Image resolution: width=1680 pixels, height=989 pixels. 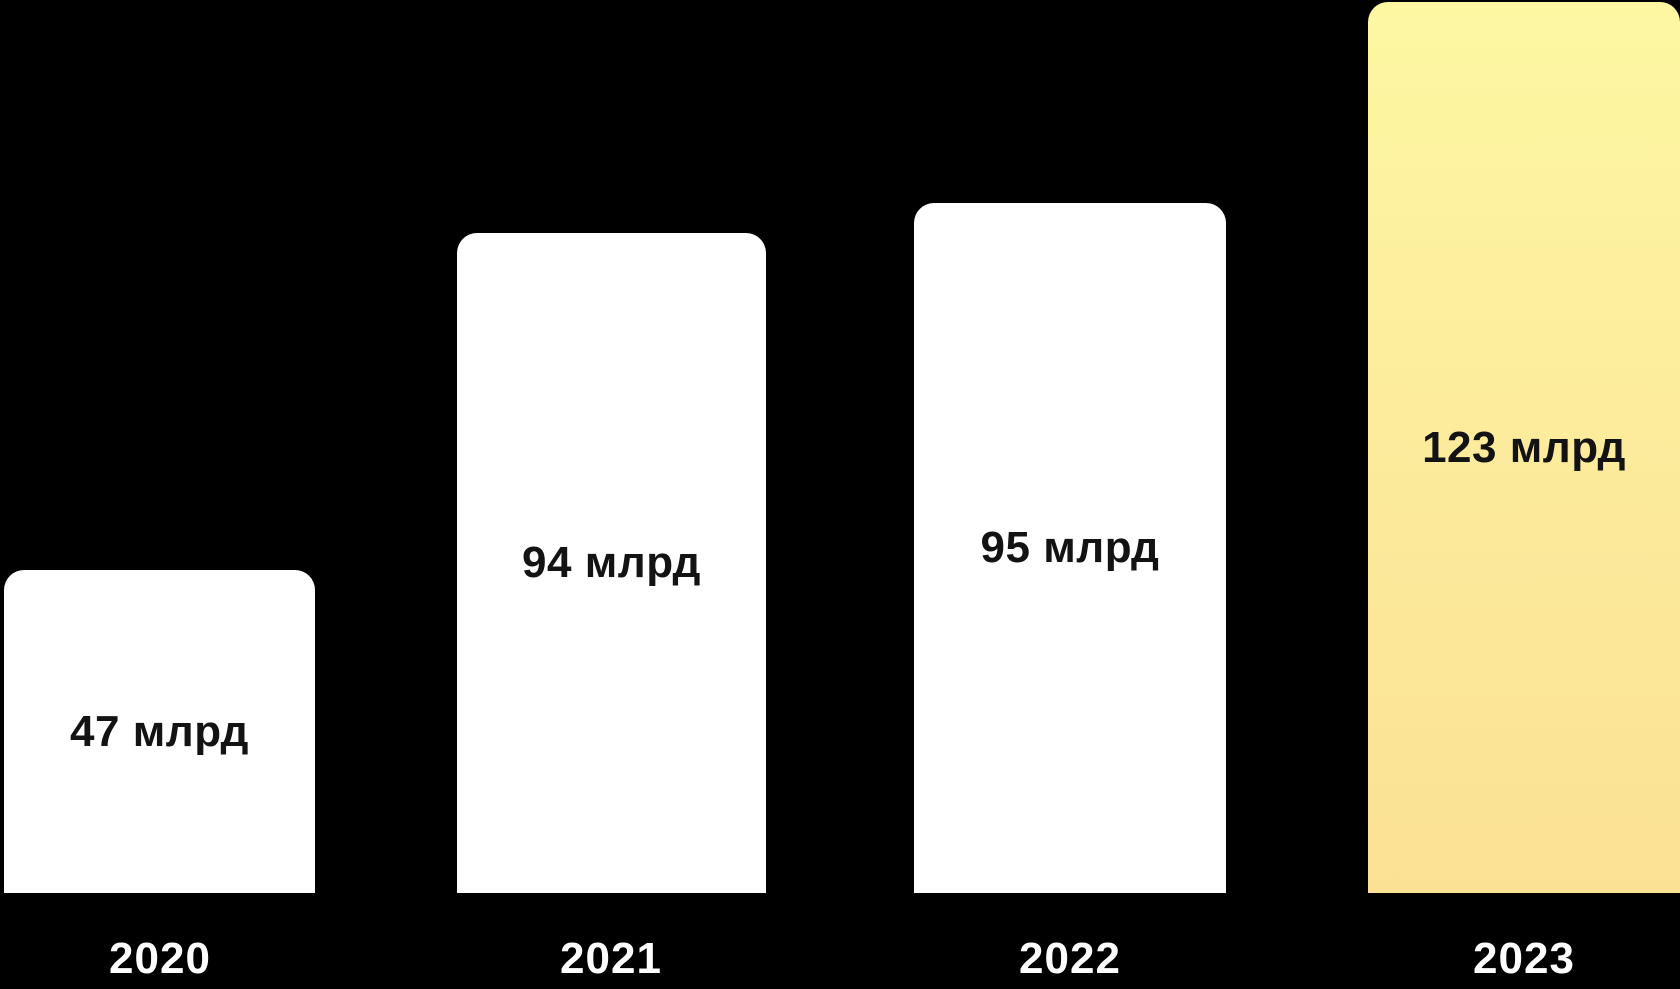 I want to click on x-axis-label-2023: 2023, so click(x=1524, y=958).